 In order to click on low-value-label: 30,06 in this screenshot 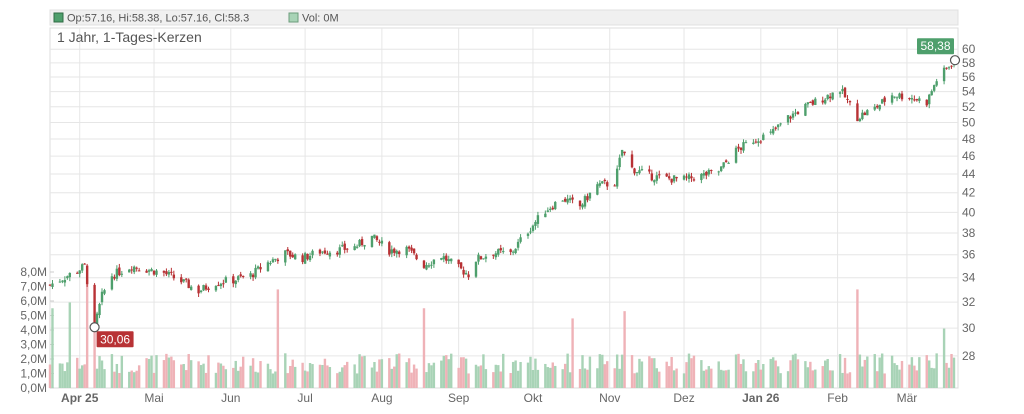, I will do `click(115, 339)`.